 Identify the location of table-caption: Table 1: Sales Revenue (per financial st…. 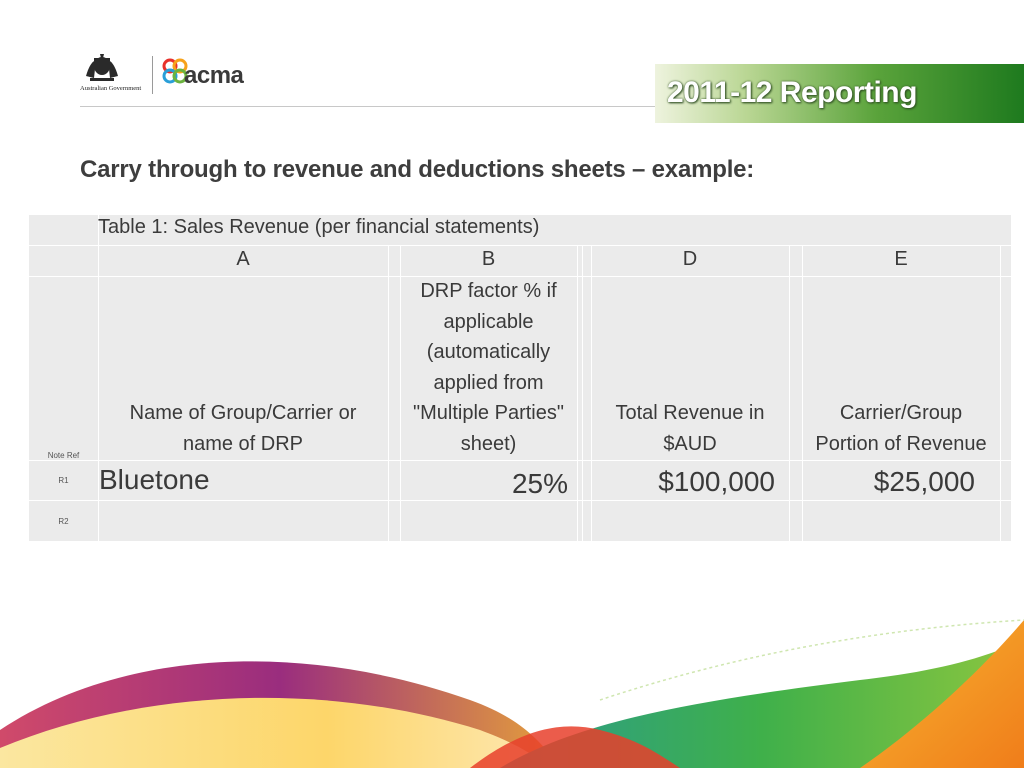
(319, 227).